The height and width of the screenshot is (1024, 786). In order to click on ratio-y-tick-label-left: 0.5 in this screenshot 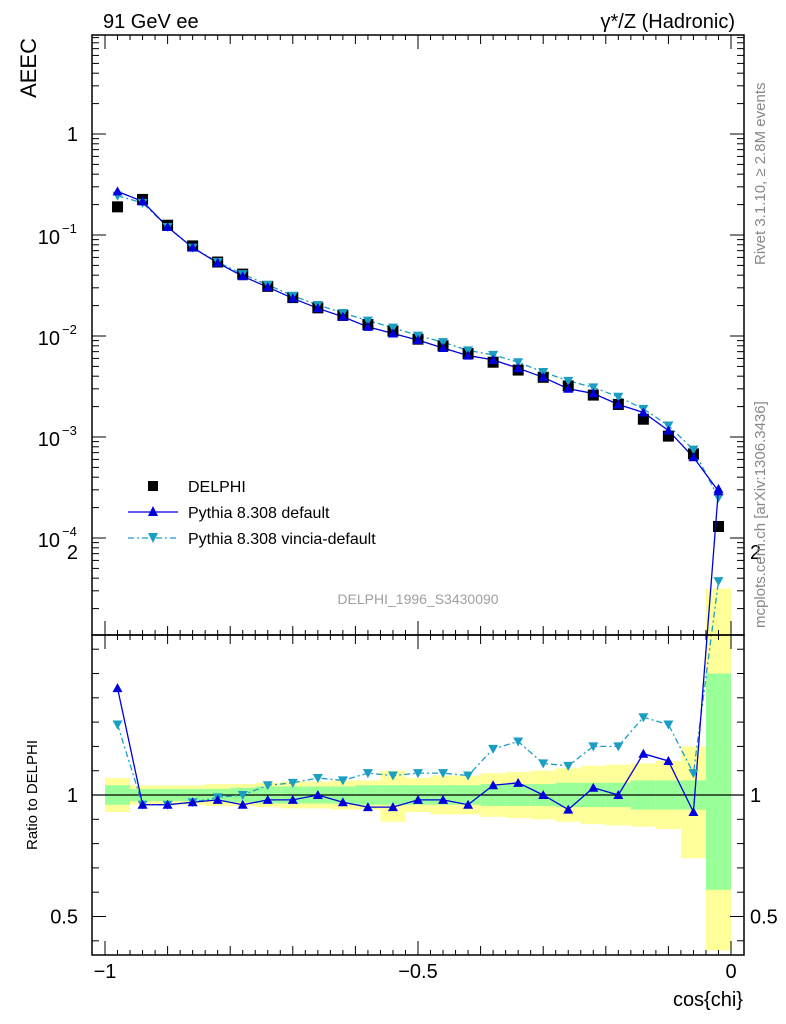, I will do `click(64, 918)`.